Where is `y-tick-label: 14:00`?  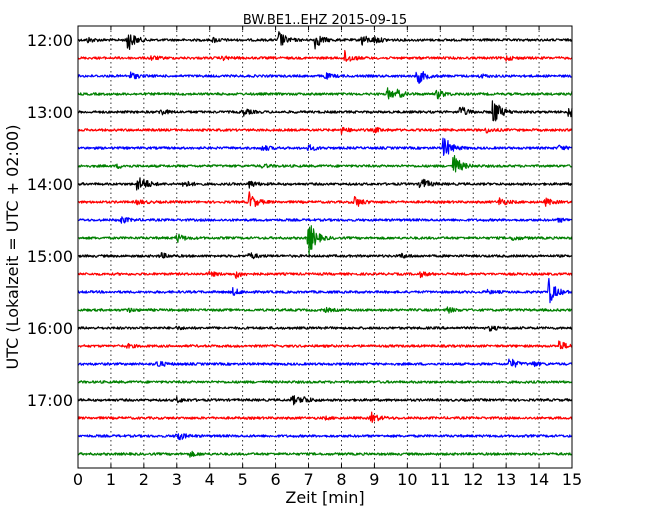
y-tick-label: 14:00 is located at coordinates (50, 184).